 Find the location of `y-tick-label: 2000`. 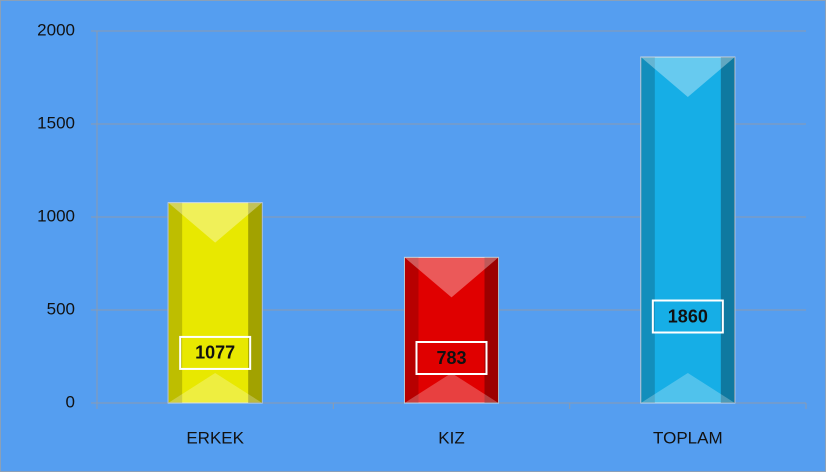

y-tick-label: 2000 is located at coordinates (56, 29).